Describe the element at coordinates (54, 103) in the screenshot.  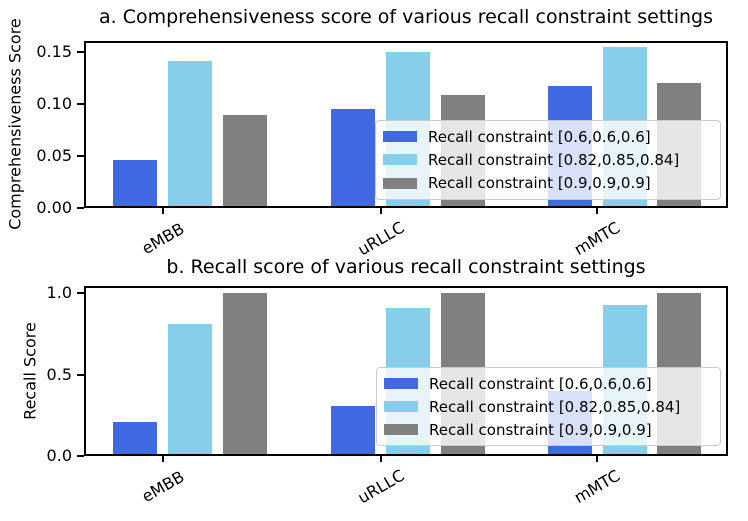
I see `subplot-a-y-tick-label: 0.10` at that location.